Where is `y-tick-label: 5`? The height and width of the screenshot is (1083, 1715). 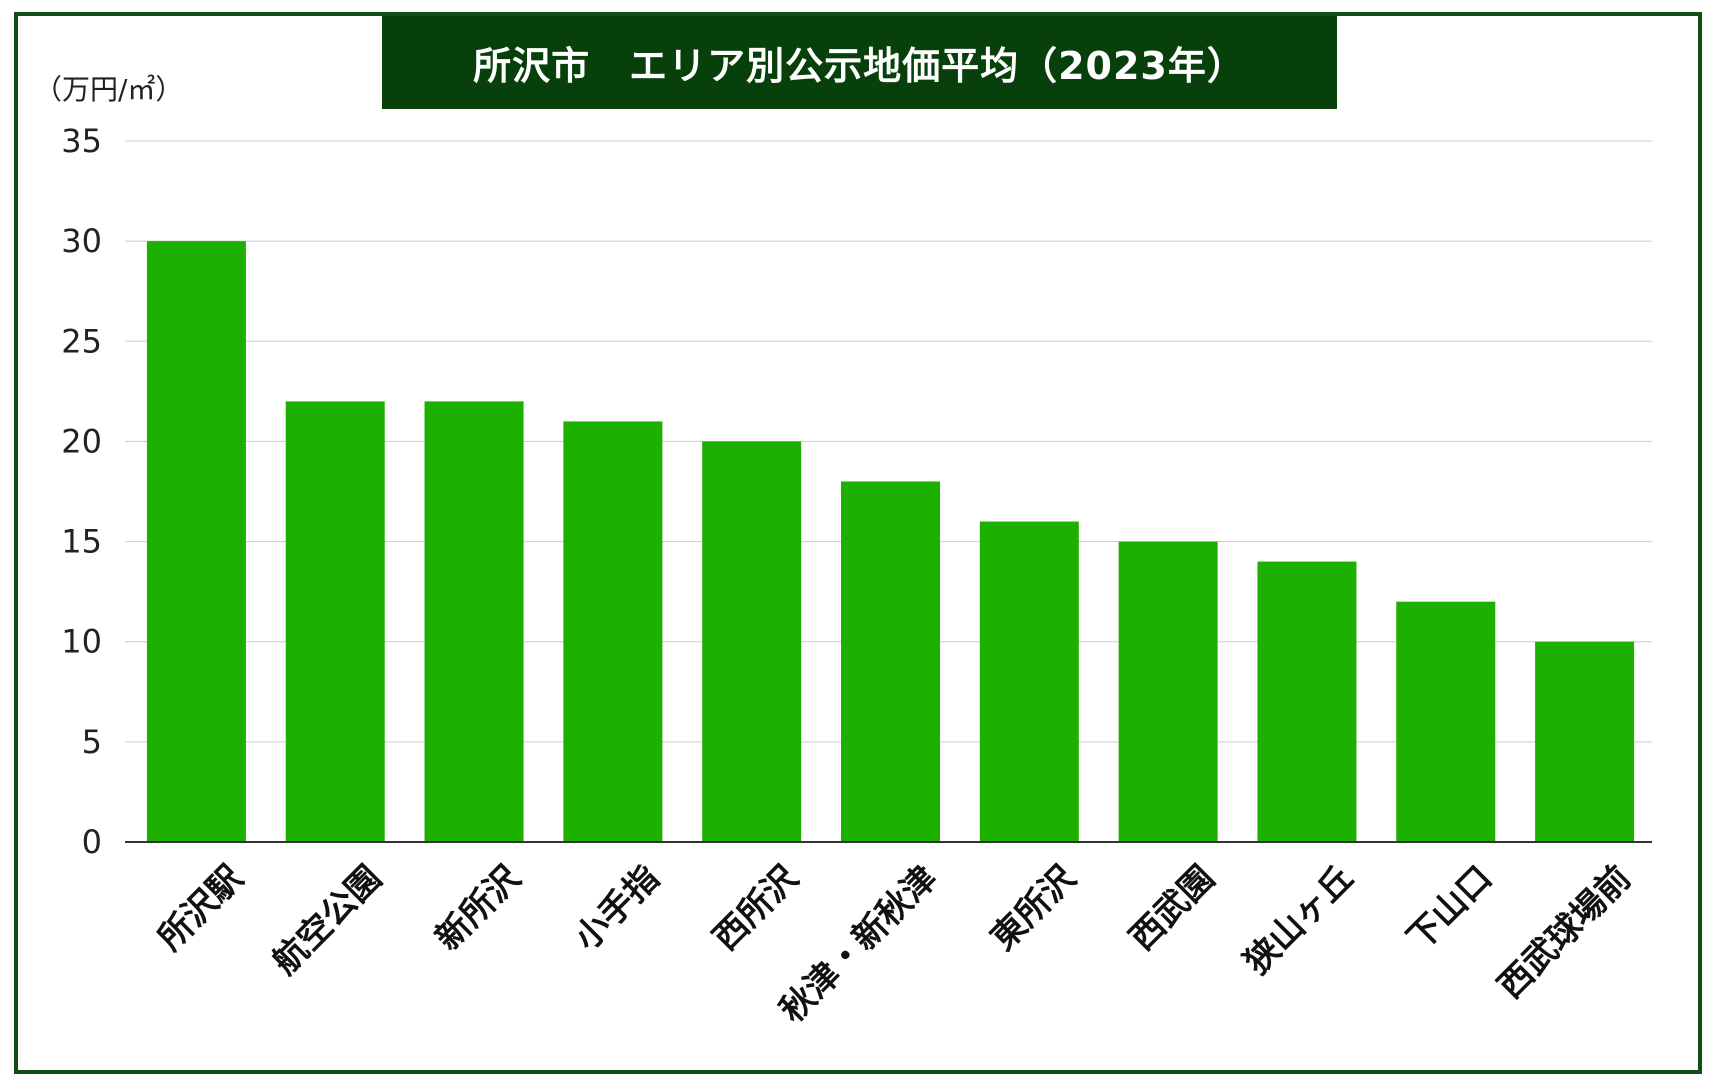 y-tick-label: 5 is located at coordinates (92, 742).